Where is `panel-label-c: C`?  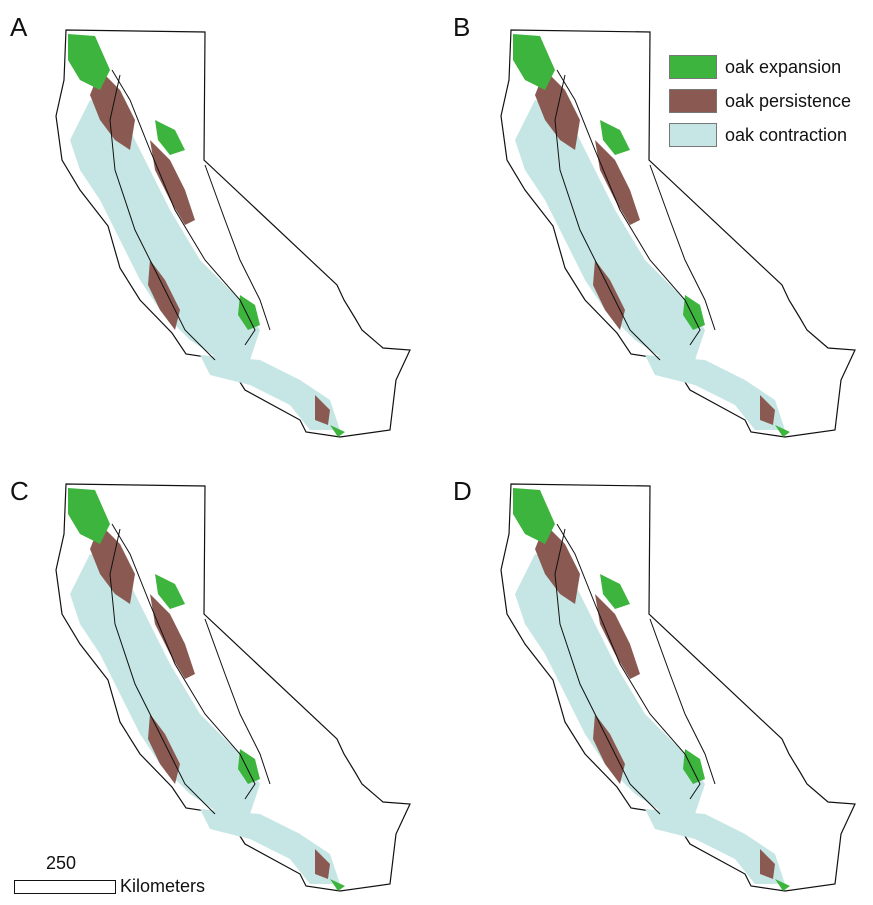 panel-label-c: C is located at coordinates (19, 491).